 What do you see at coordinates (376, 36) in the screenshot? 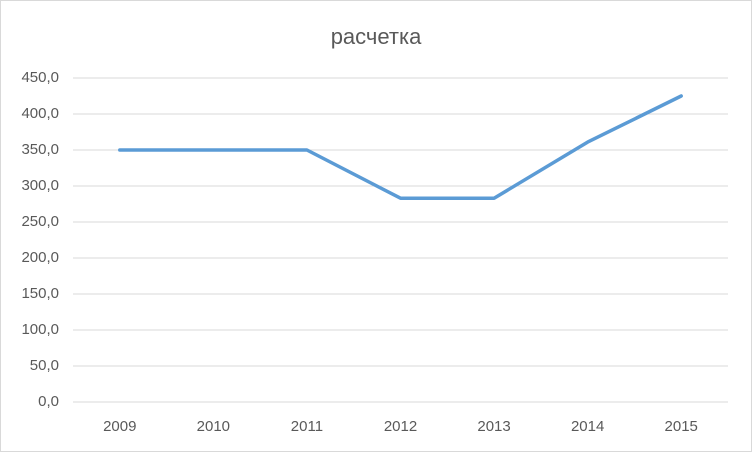
I see `chart-title: расчетка` at bounding box center [376, 36].